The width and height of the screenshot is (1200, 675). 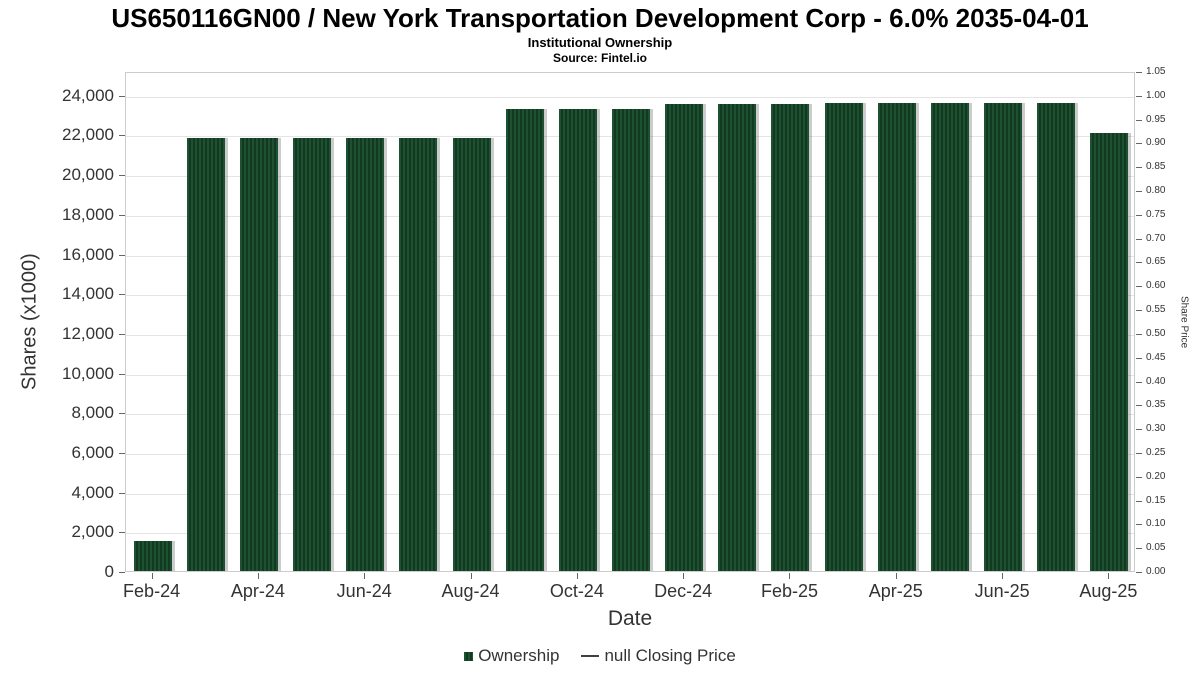 I want to click on x-axis-tick-label: Apr-24, so click(x=257, y=591).